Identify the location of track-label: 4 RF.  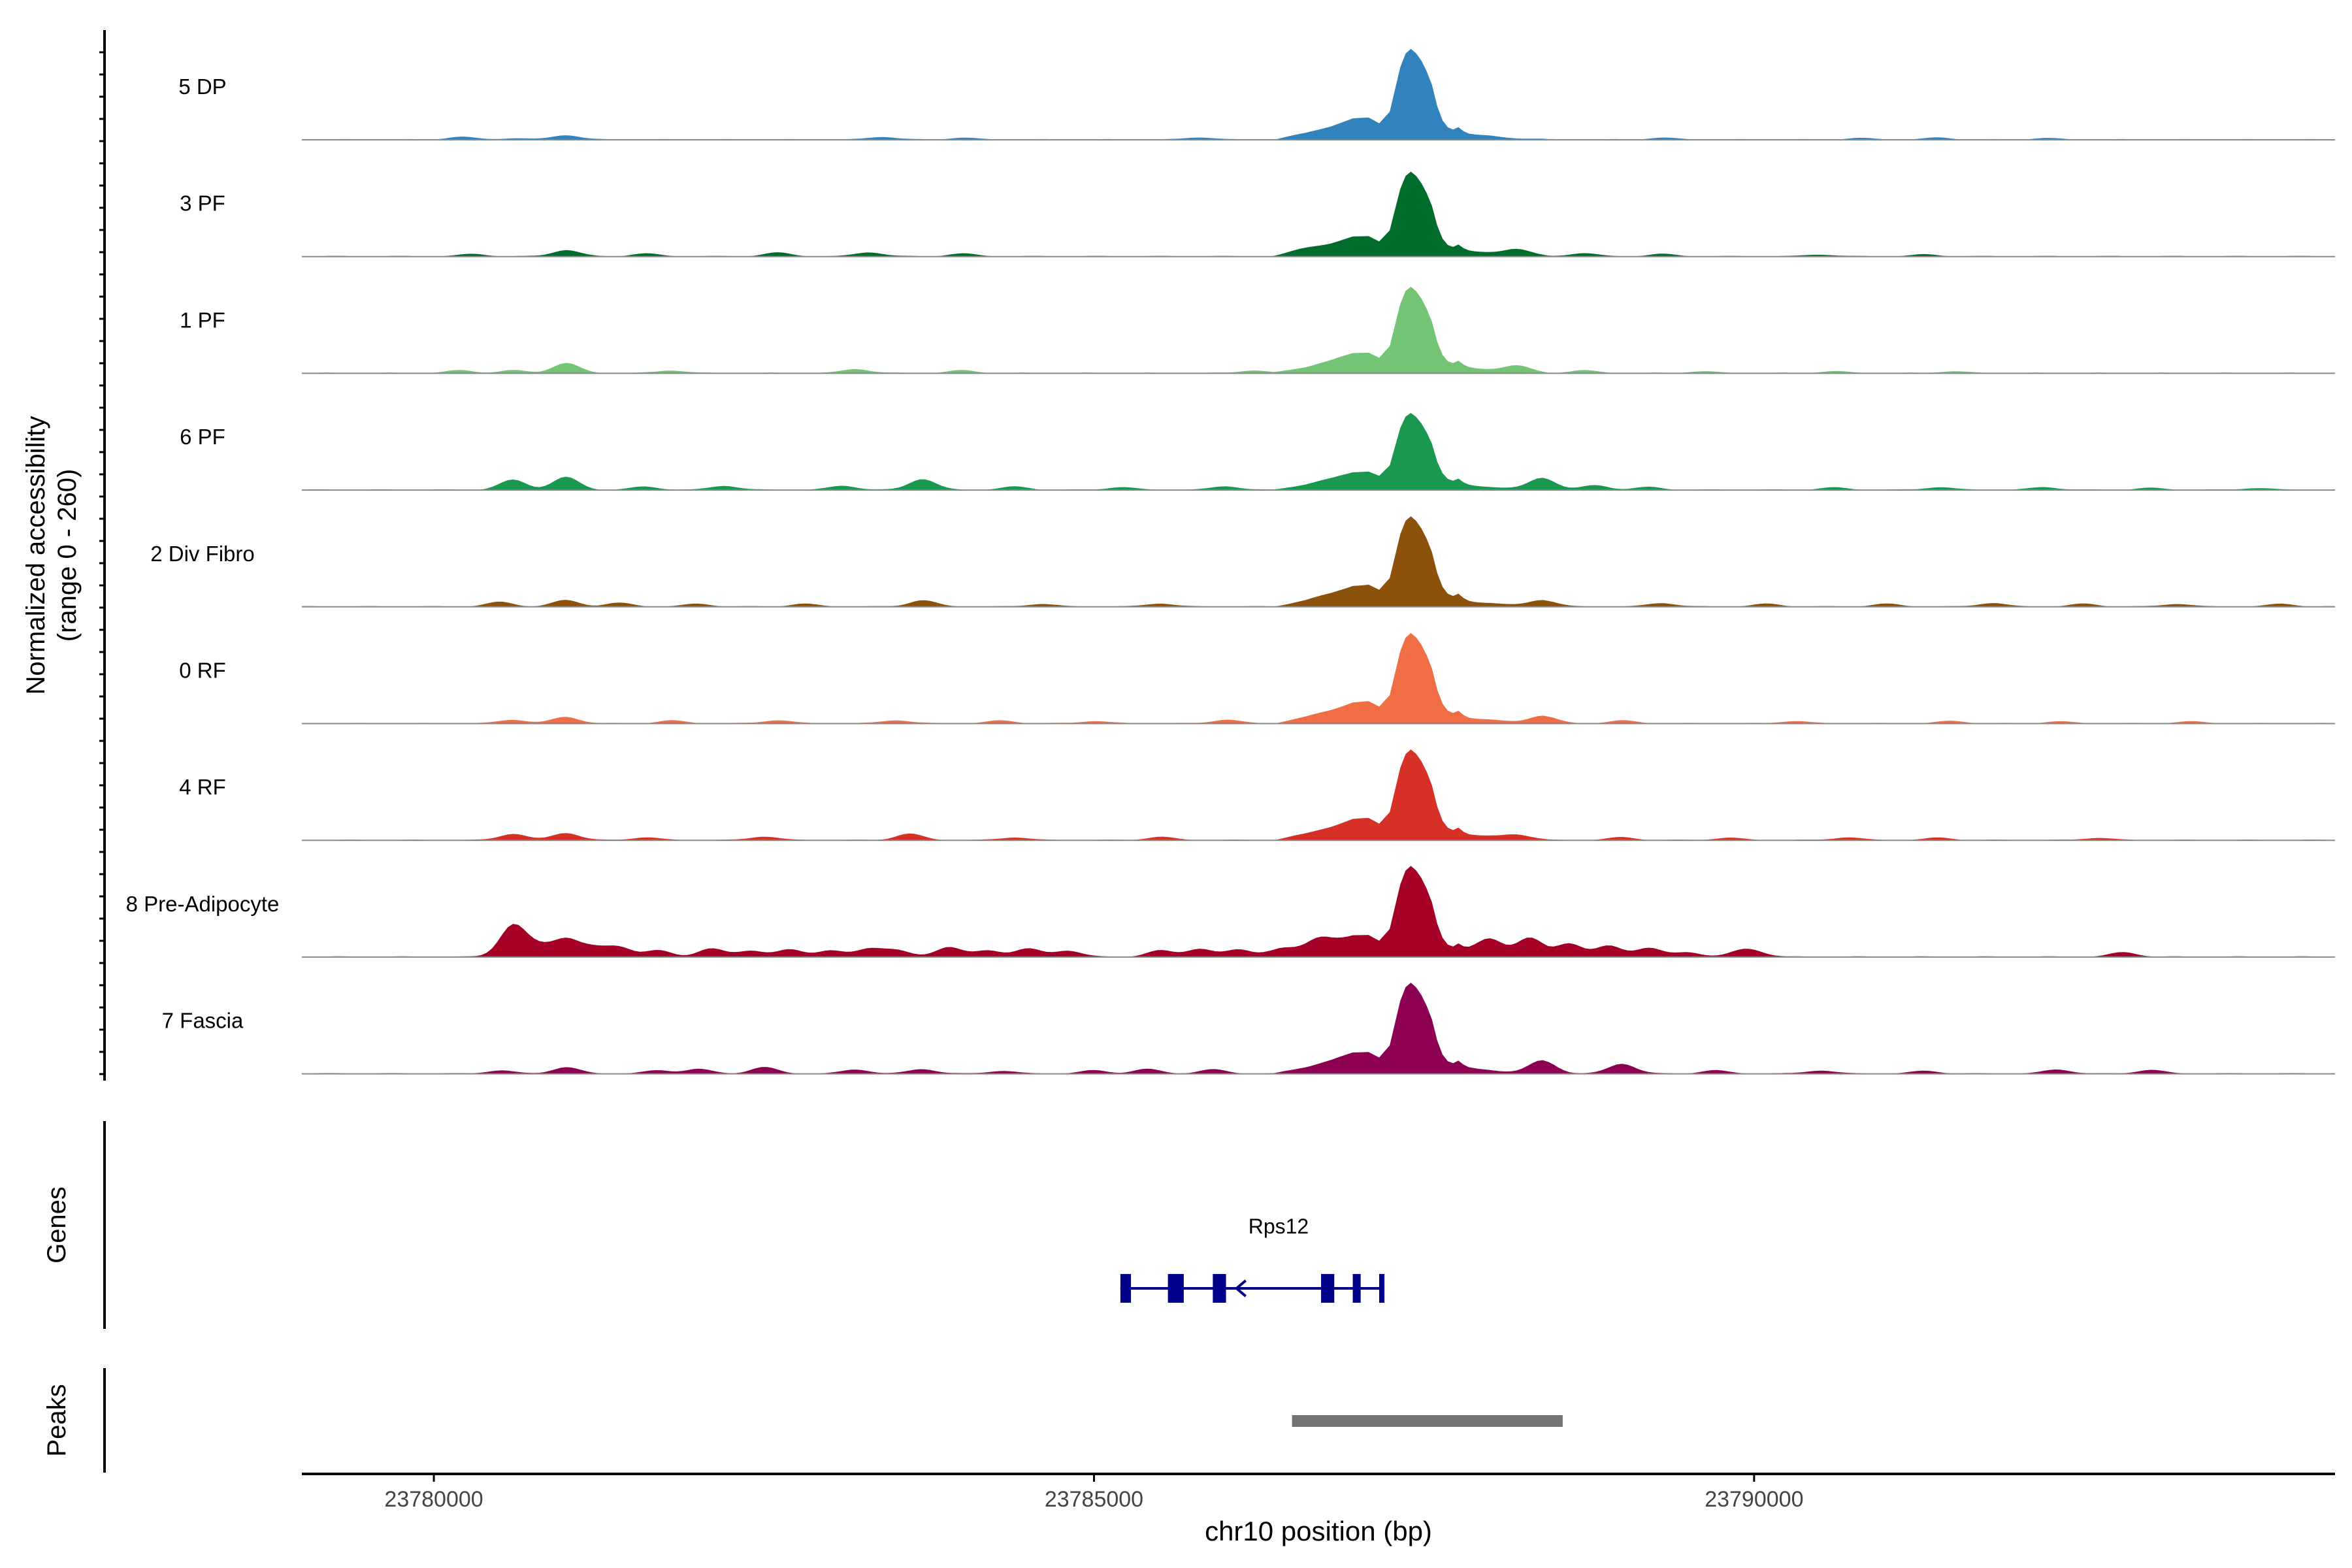
(202, 787).